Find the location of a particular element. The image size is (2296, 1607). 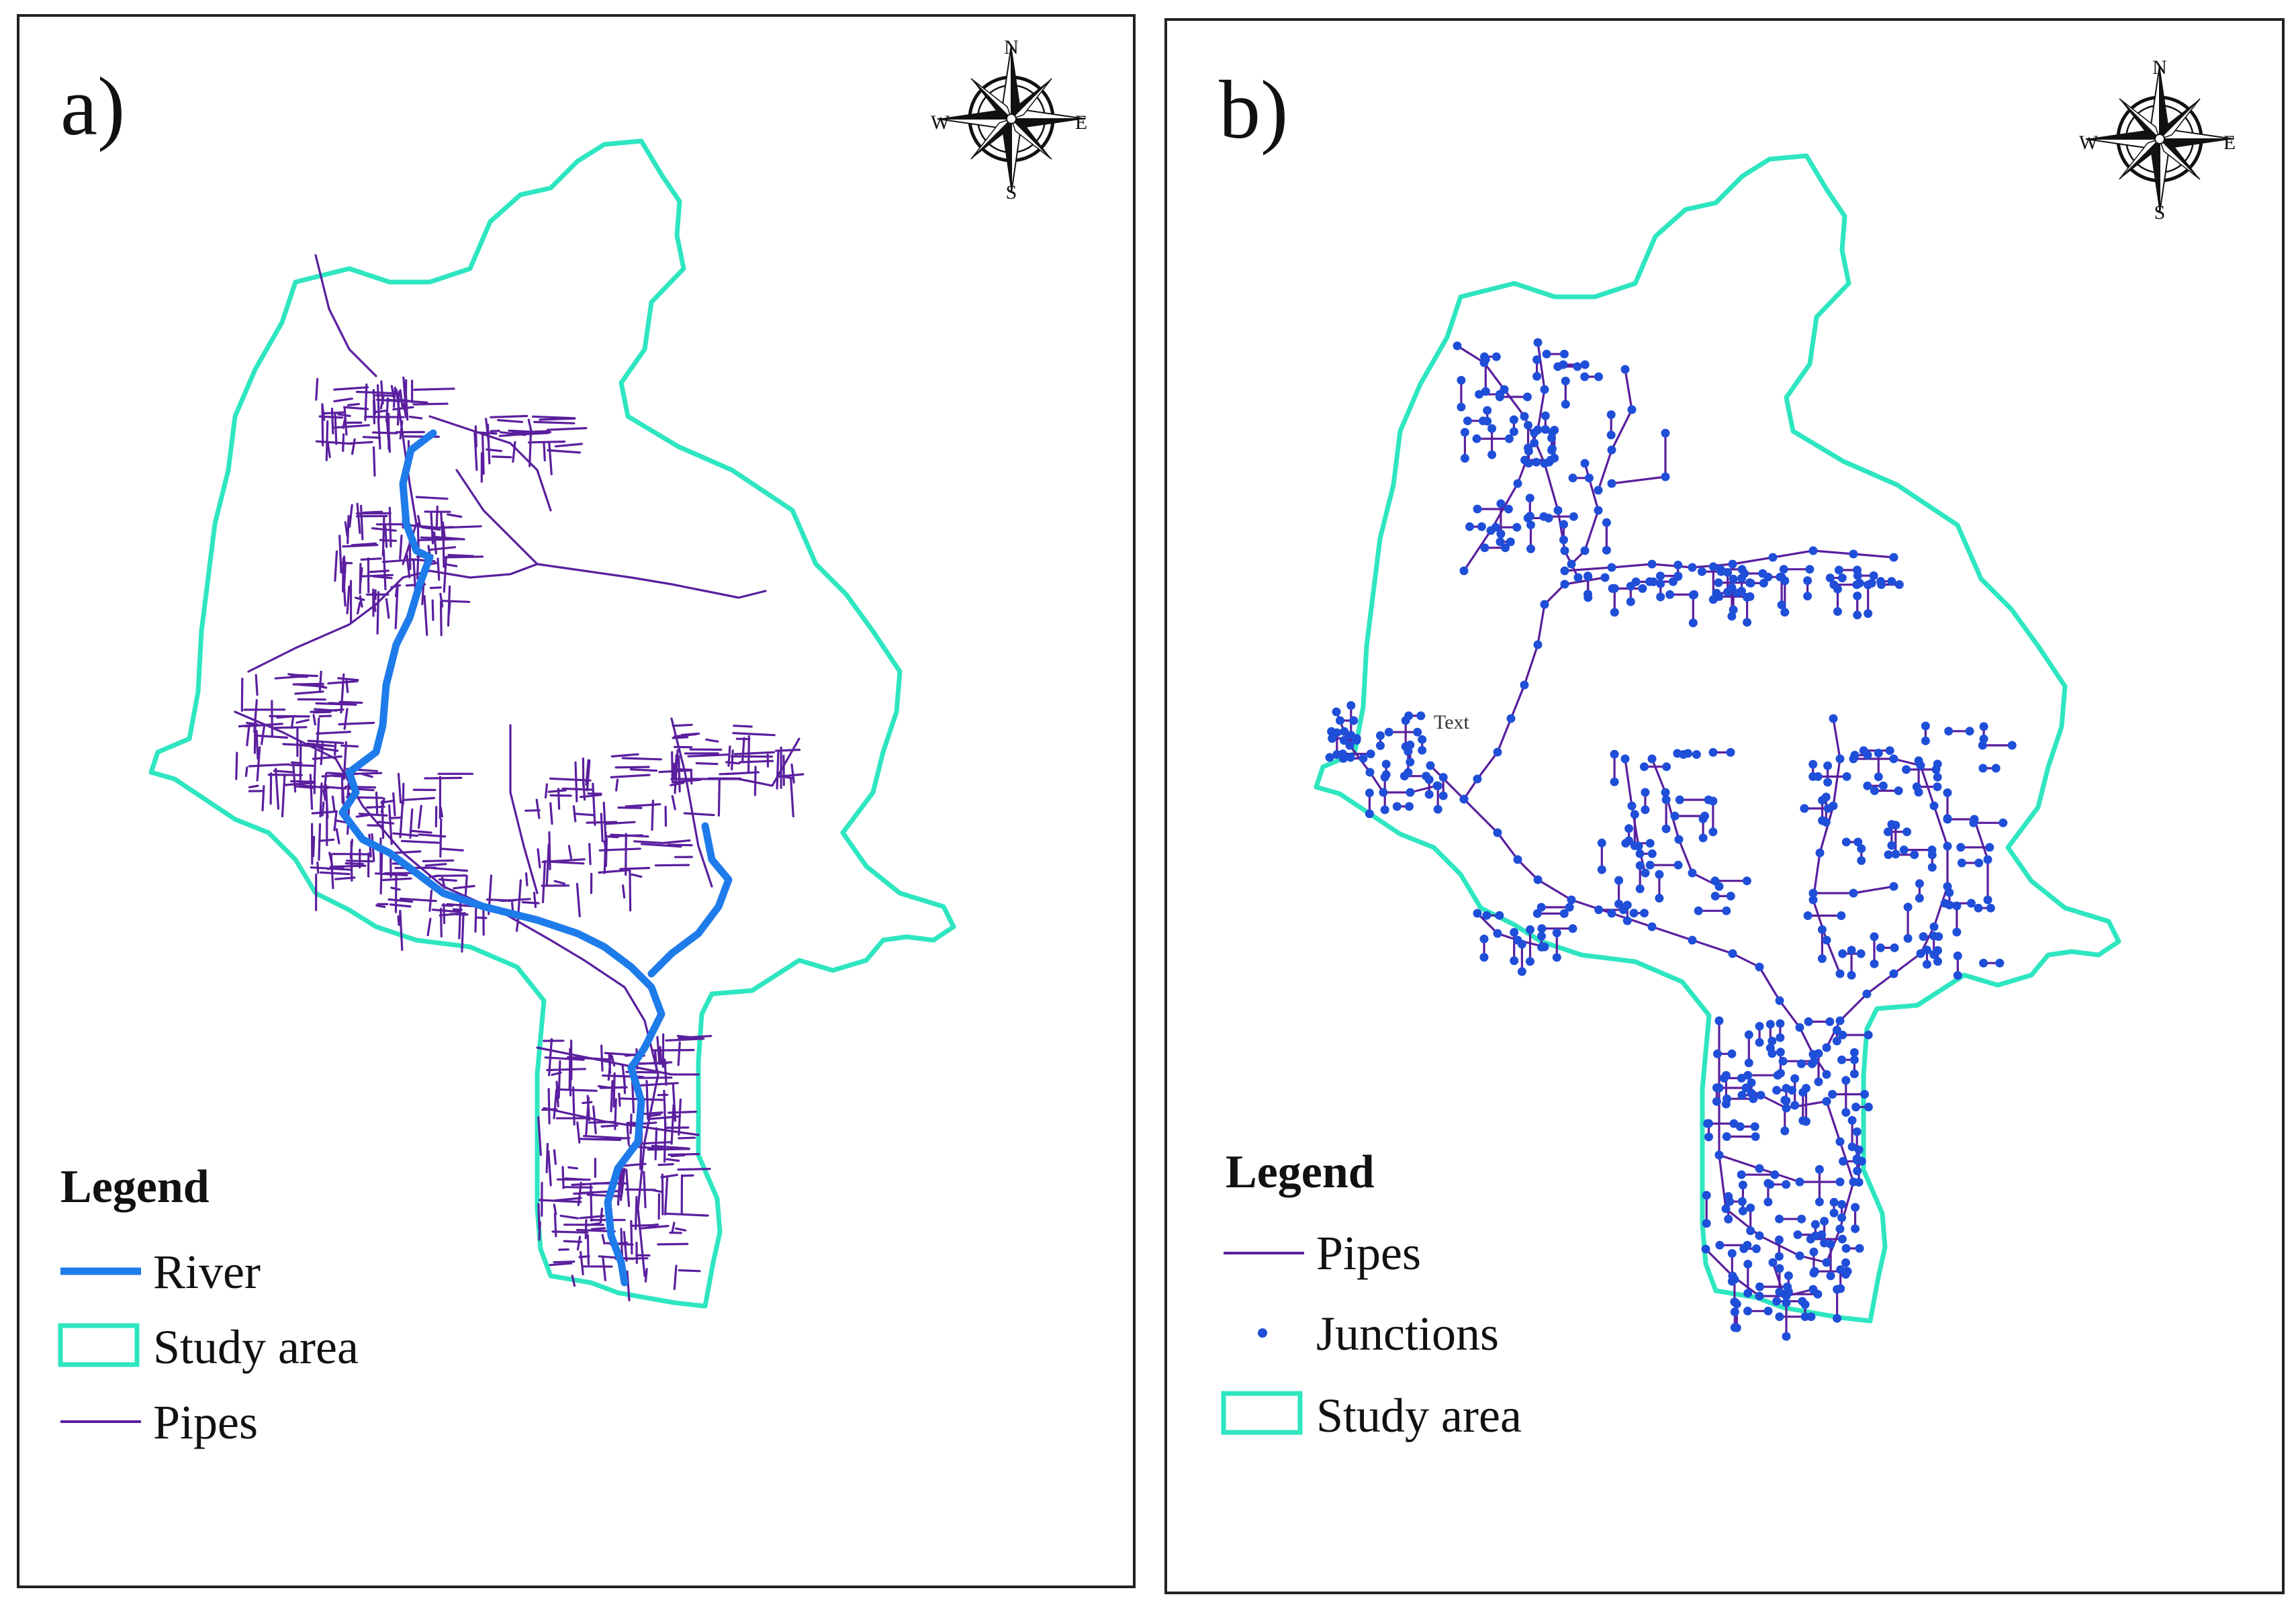

panel-a-legend: Legend River Study area Pipes is located at coordinates (208, 1305).